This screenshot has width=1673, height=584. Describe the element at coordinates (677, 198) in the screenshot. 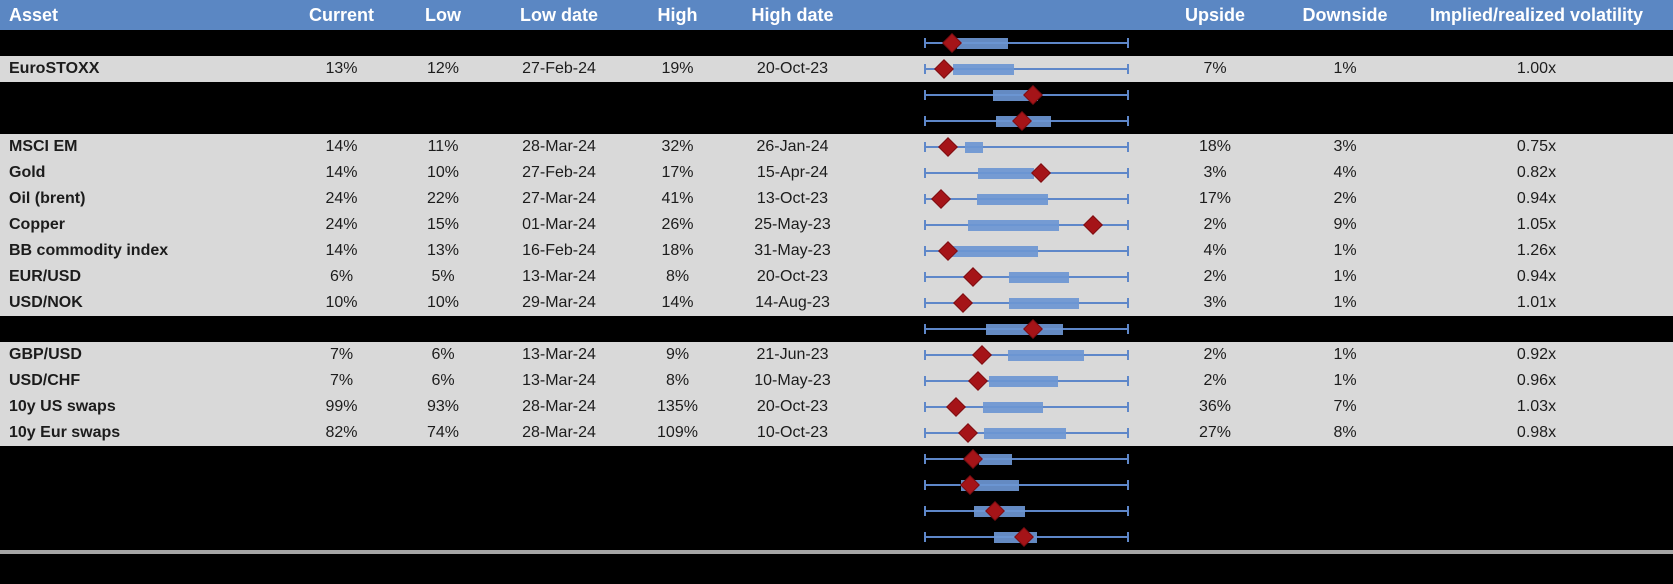

I see `high-cell: 41%` at that location.